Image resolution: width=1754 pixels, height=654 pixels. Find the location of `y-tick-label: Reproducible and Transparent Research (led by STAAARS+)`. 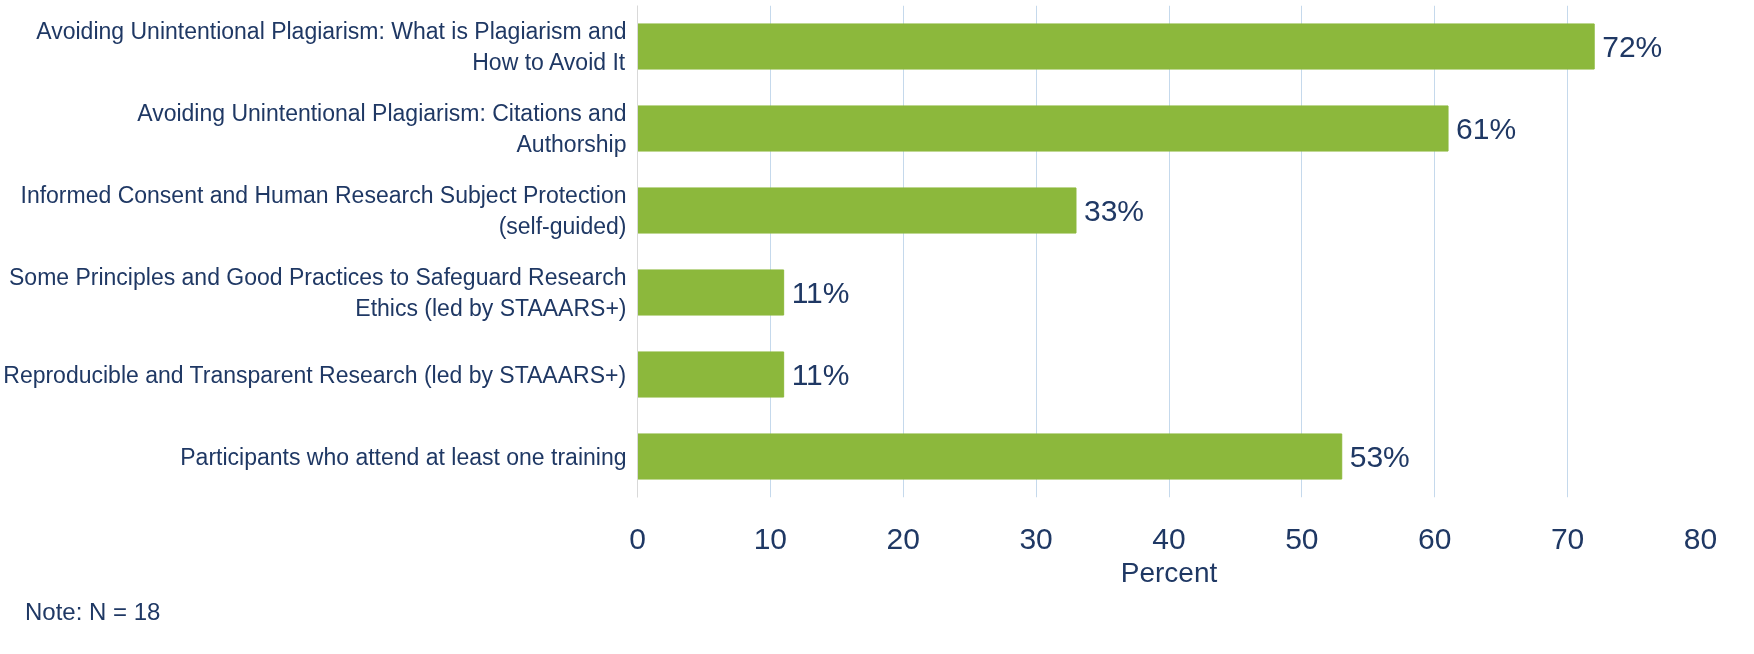

y-tick-label: Reproducible and Transparent Research (led by STAAARS+) is located at coordinates (315, 374).